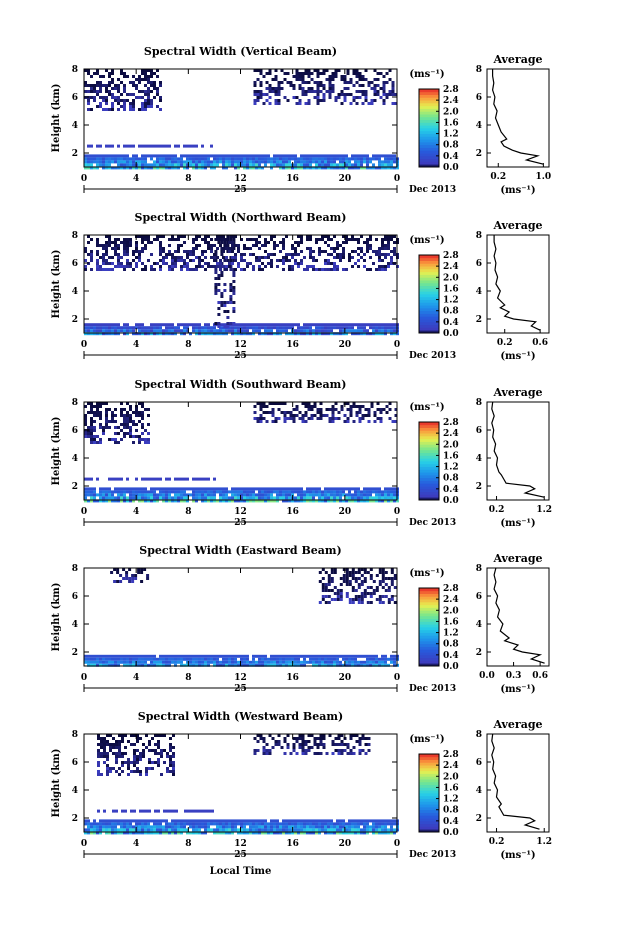 Image resolution: width=618 pixels, height=929 pixels. I want to click on colorbar-tick-label: 2.0, so click(451, 611).